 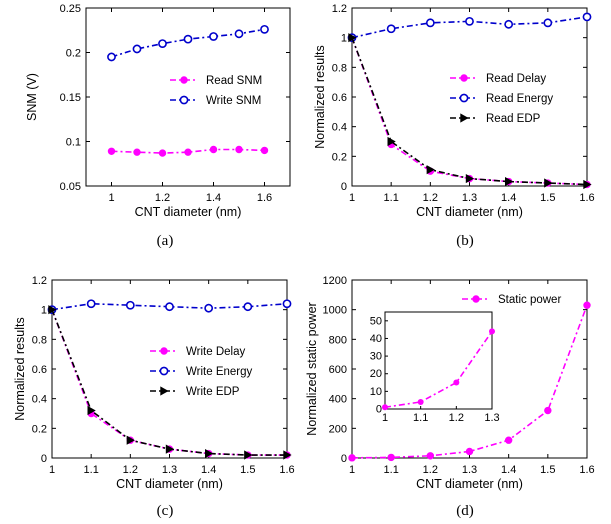 What do you see at coordinates (339, 9) in the screenshot?
I see `y-tick-label: 1.2` at bounding box center [339, 9].